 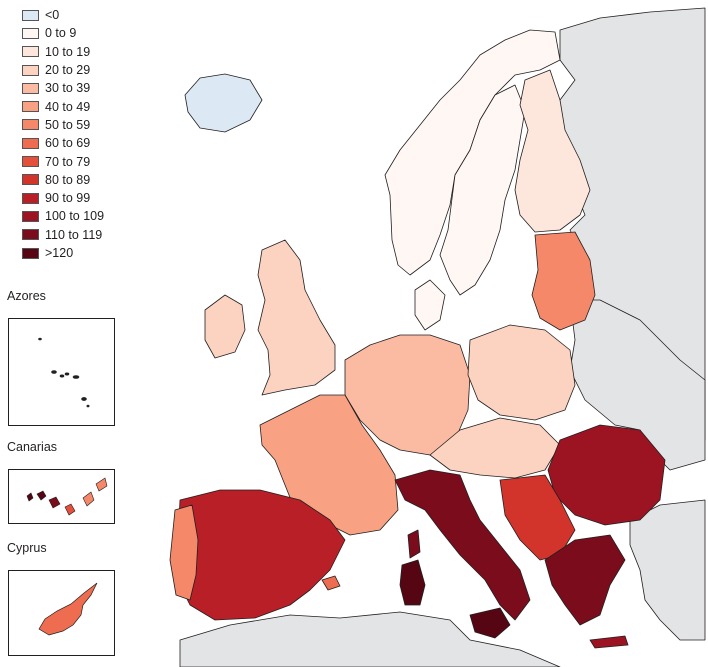 I want to click on legend-item: 30 to 39, so click(x=63, y=88).